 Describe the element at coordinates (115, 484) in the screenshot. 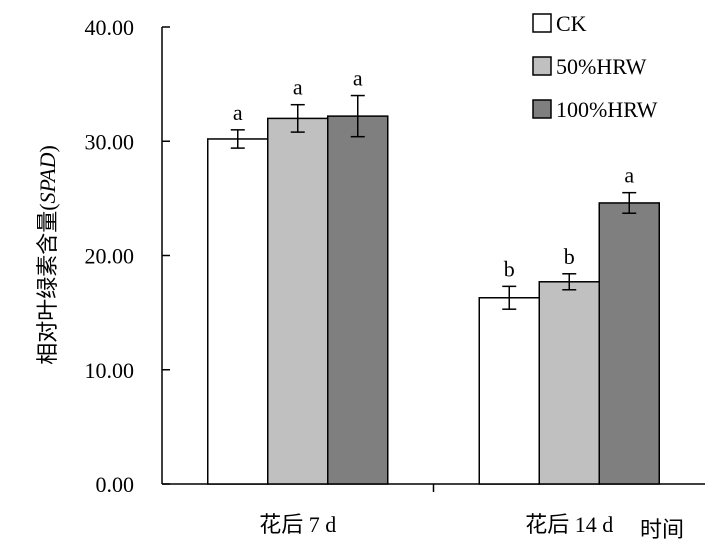

I see `y-tick-label: 0.00` at that location.